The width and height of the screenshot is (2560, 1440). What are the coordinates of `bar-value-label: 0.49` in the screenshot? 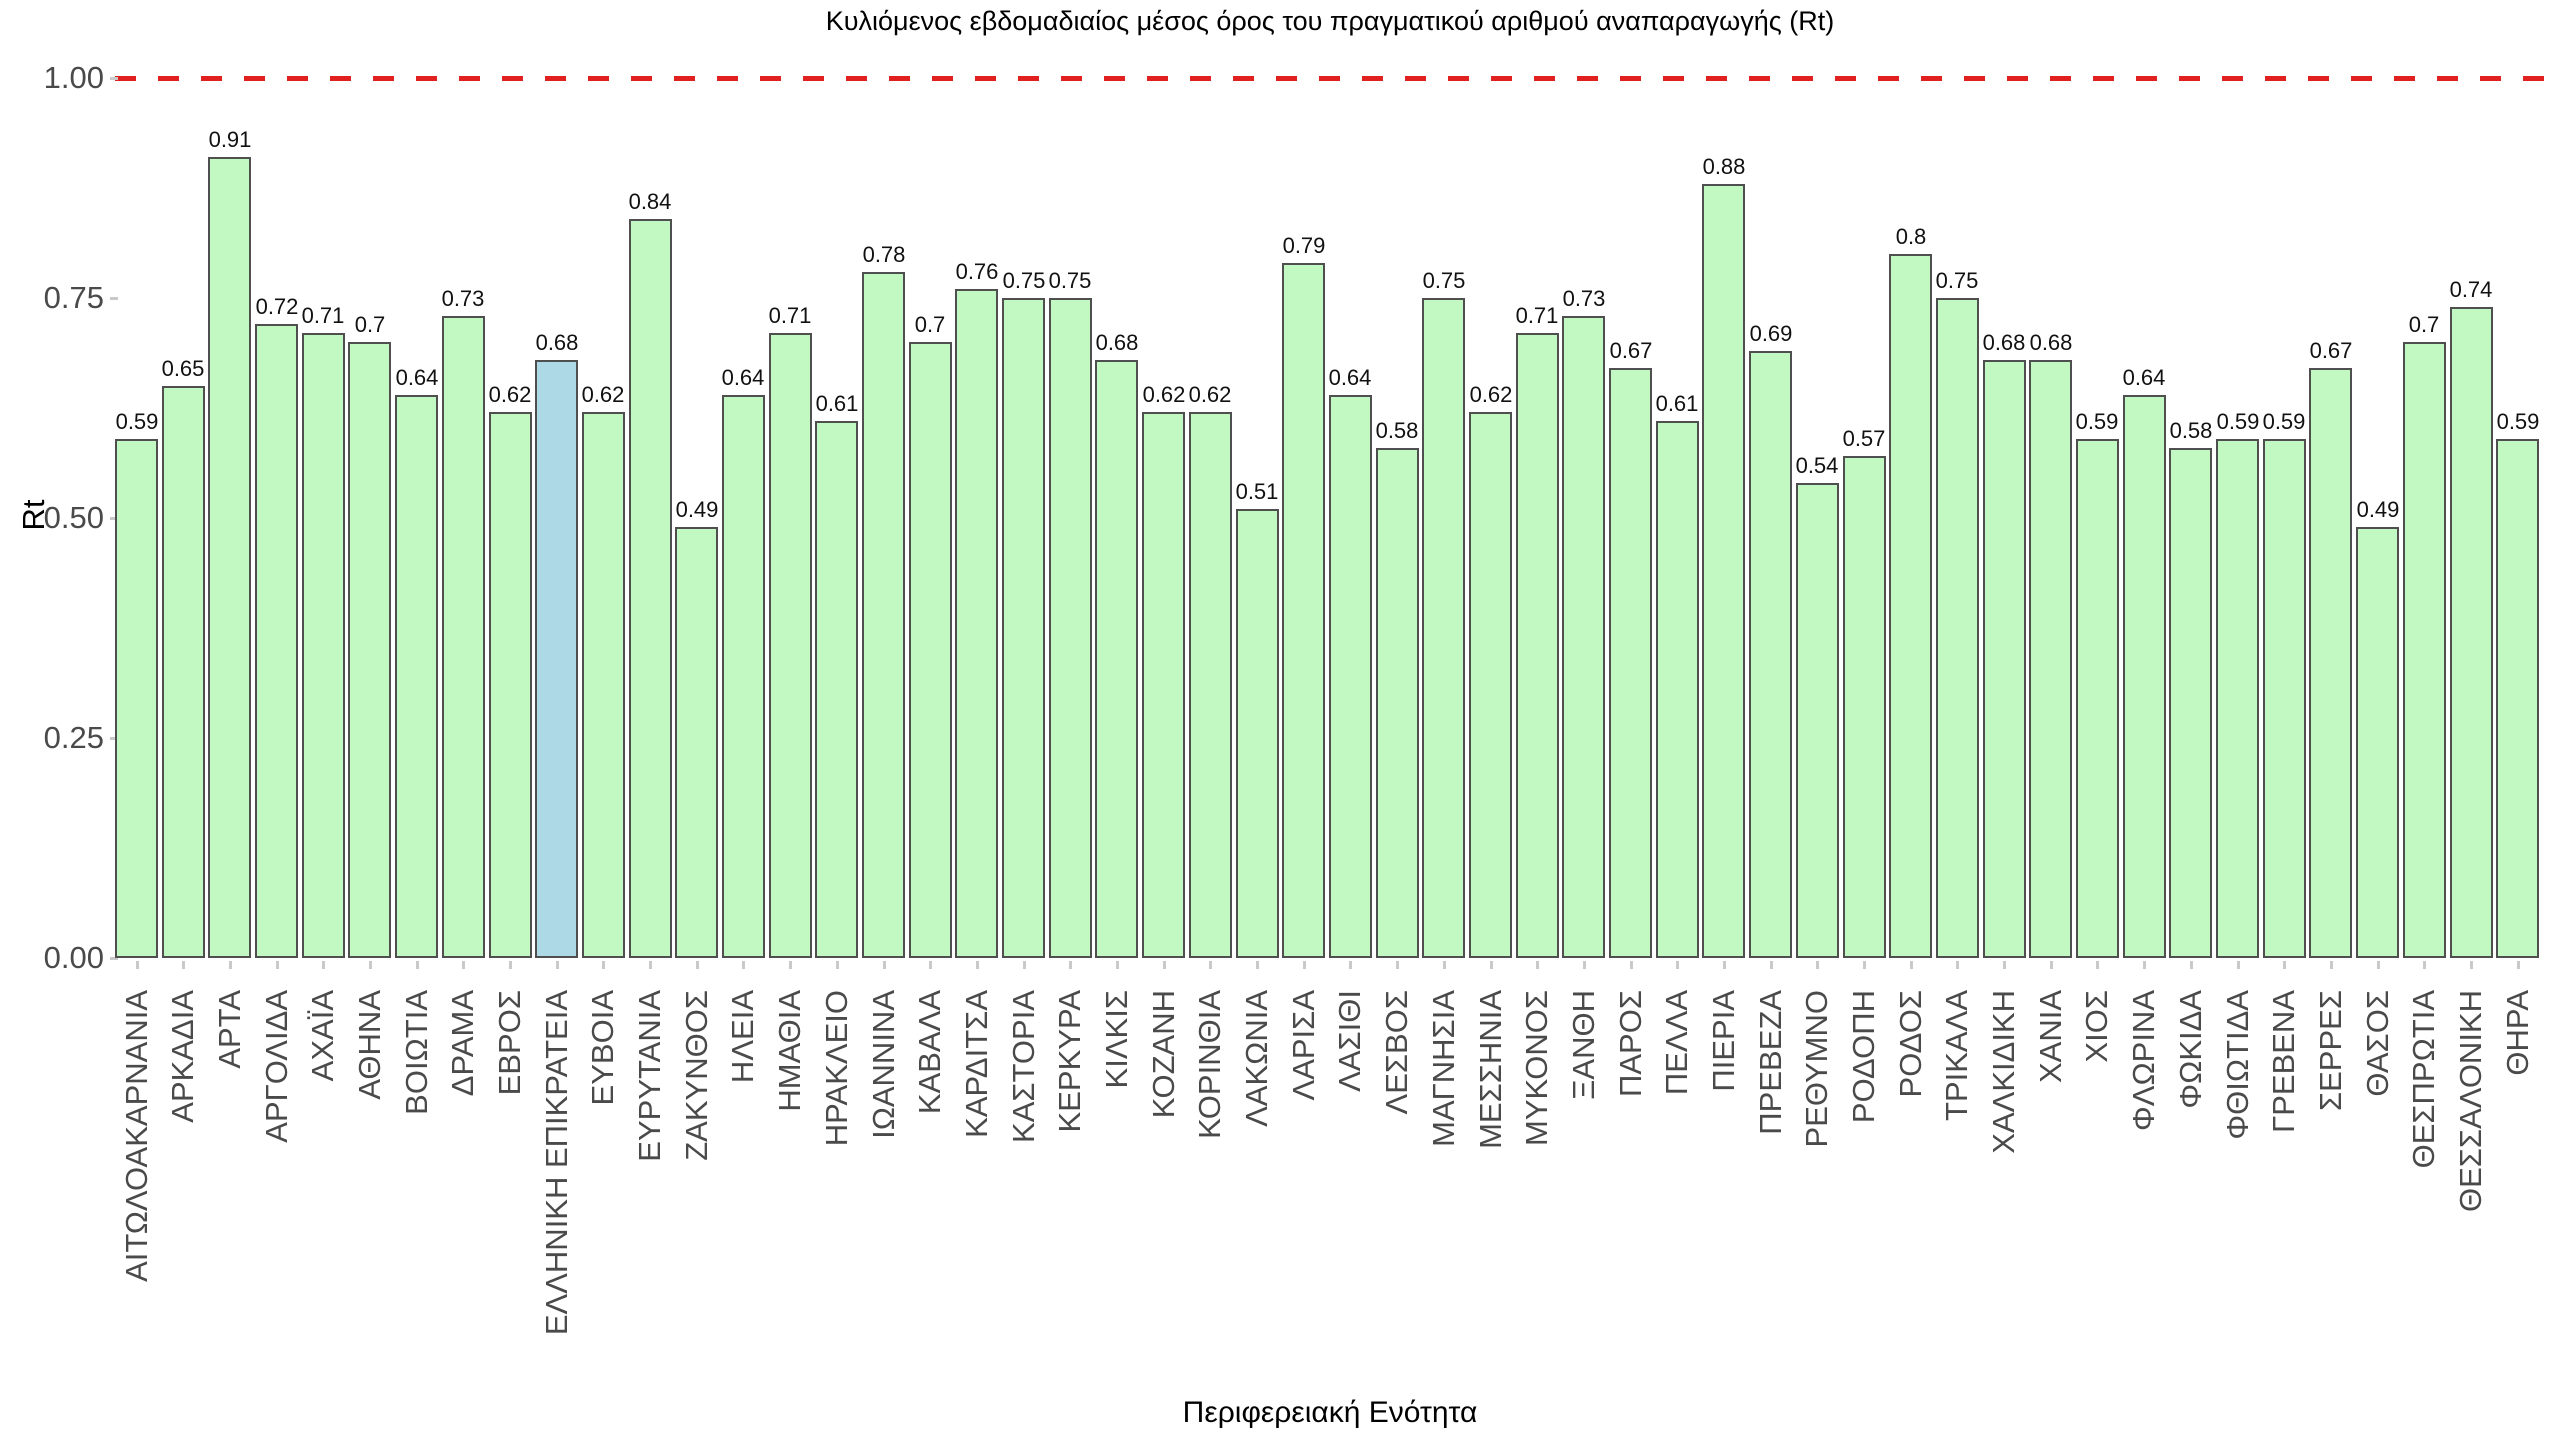 It's located at (697, 509).